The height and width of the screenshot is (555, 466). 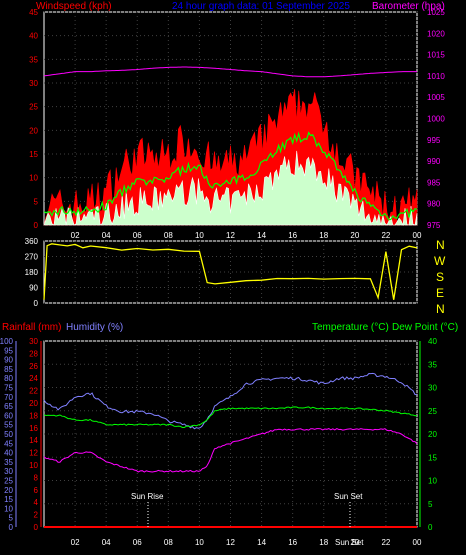 I want to click on compass-labels: N W S E N, so click(x=440, y=277).